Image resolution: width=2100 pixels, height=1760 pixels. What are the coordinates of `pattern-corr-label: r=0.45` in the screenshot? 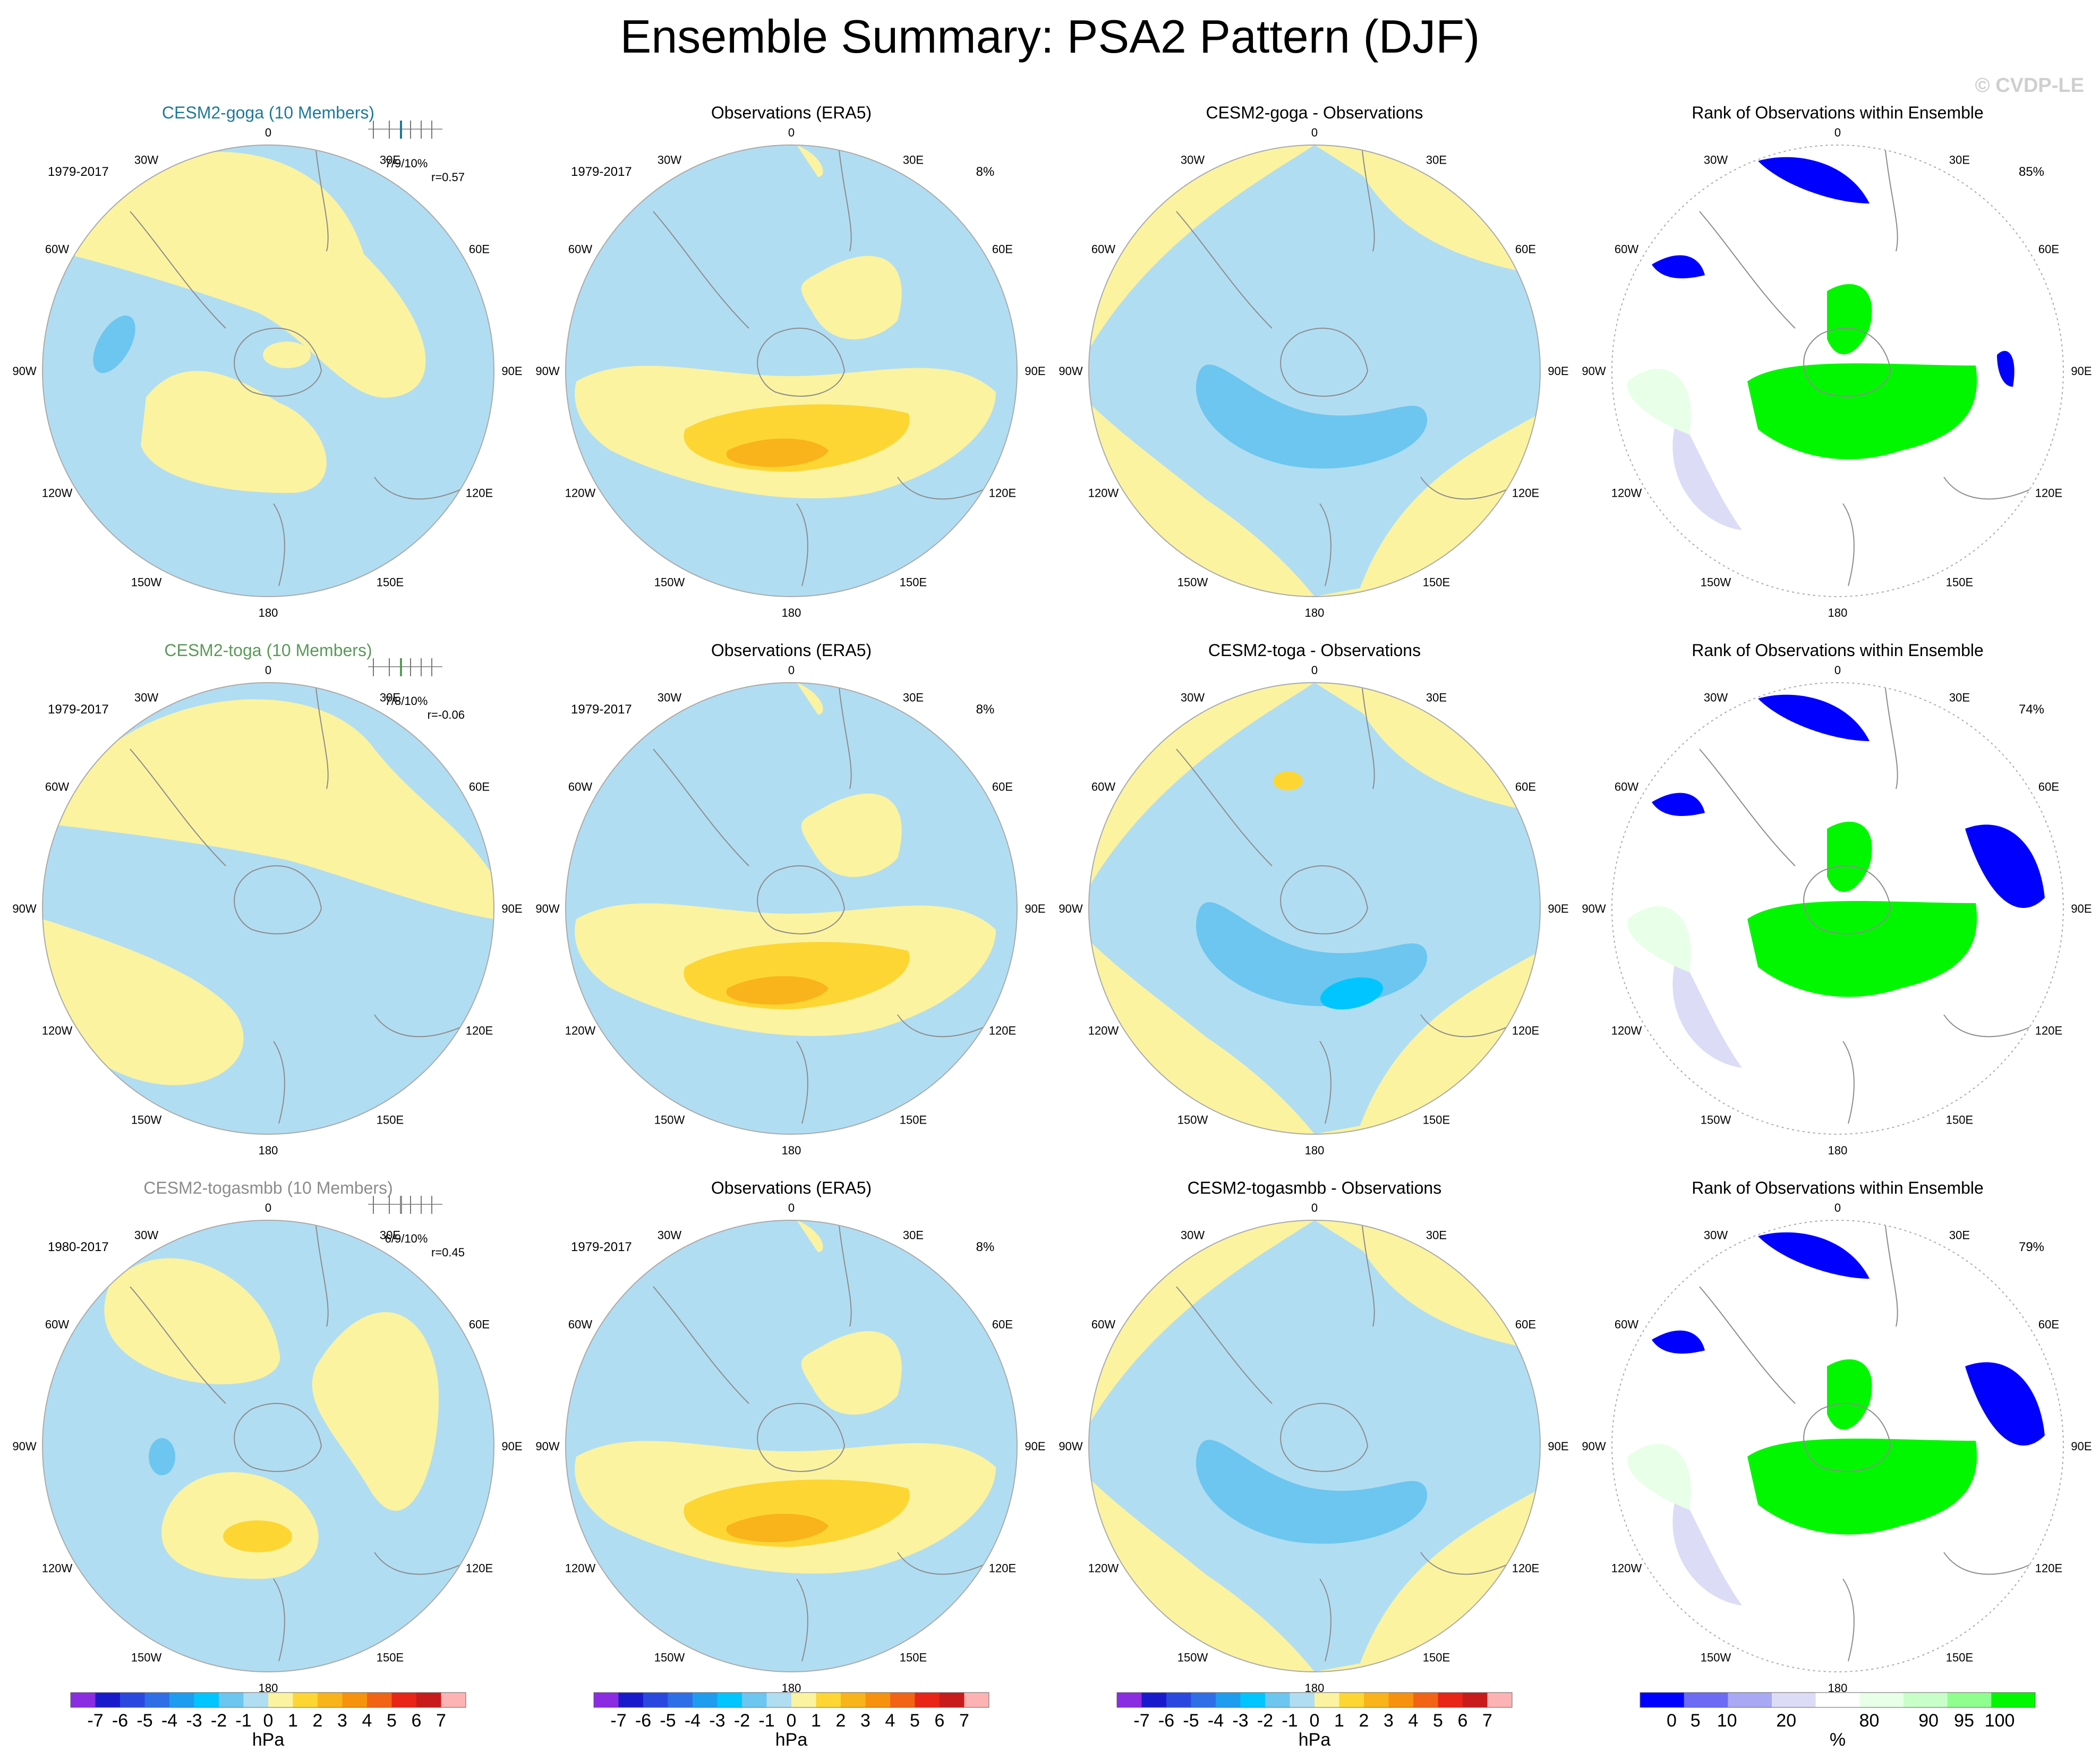 It's located at (448, 1252).